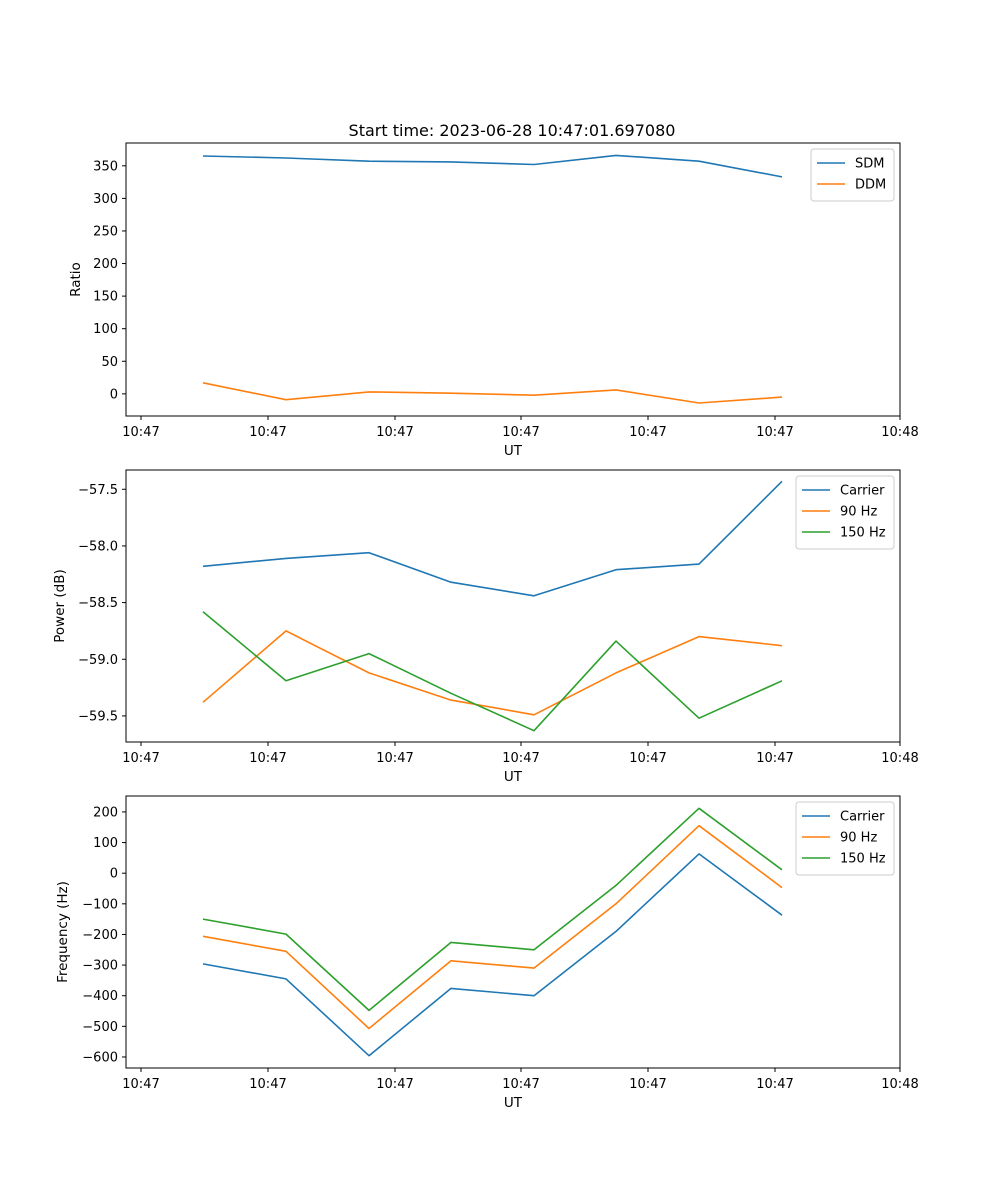  What do you see at coordinates (105, 264) in the screenshot?
I see `ratio-y-tick-label: 200` at bounding box center [105, 264].